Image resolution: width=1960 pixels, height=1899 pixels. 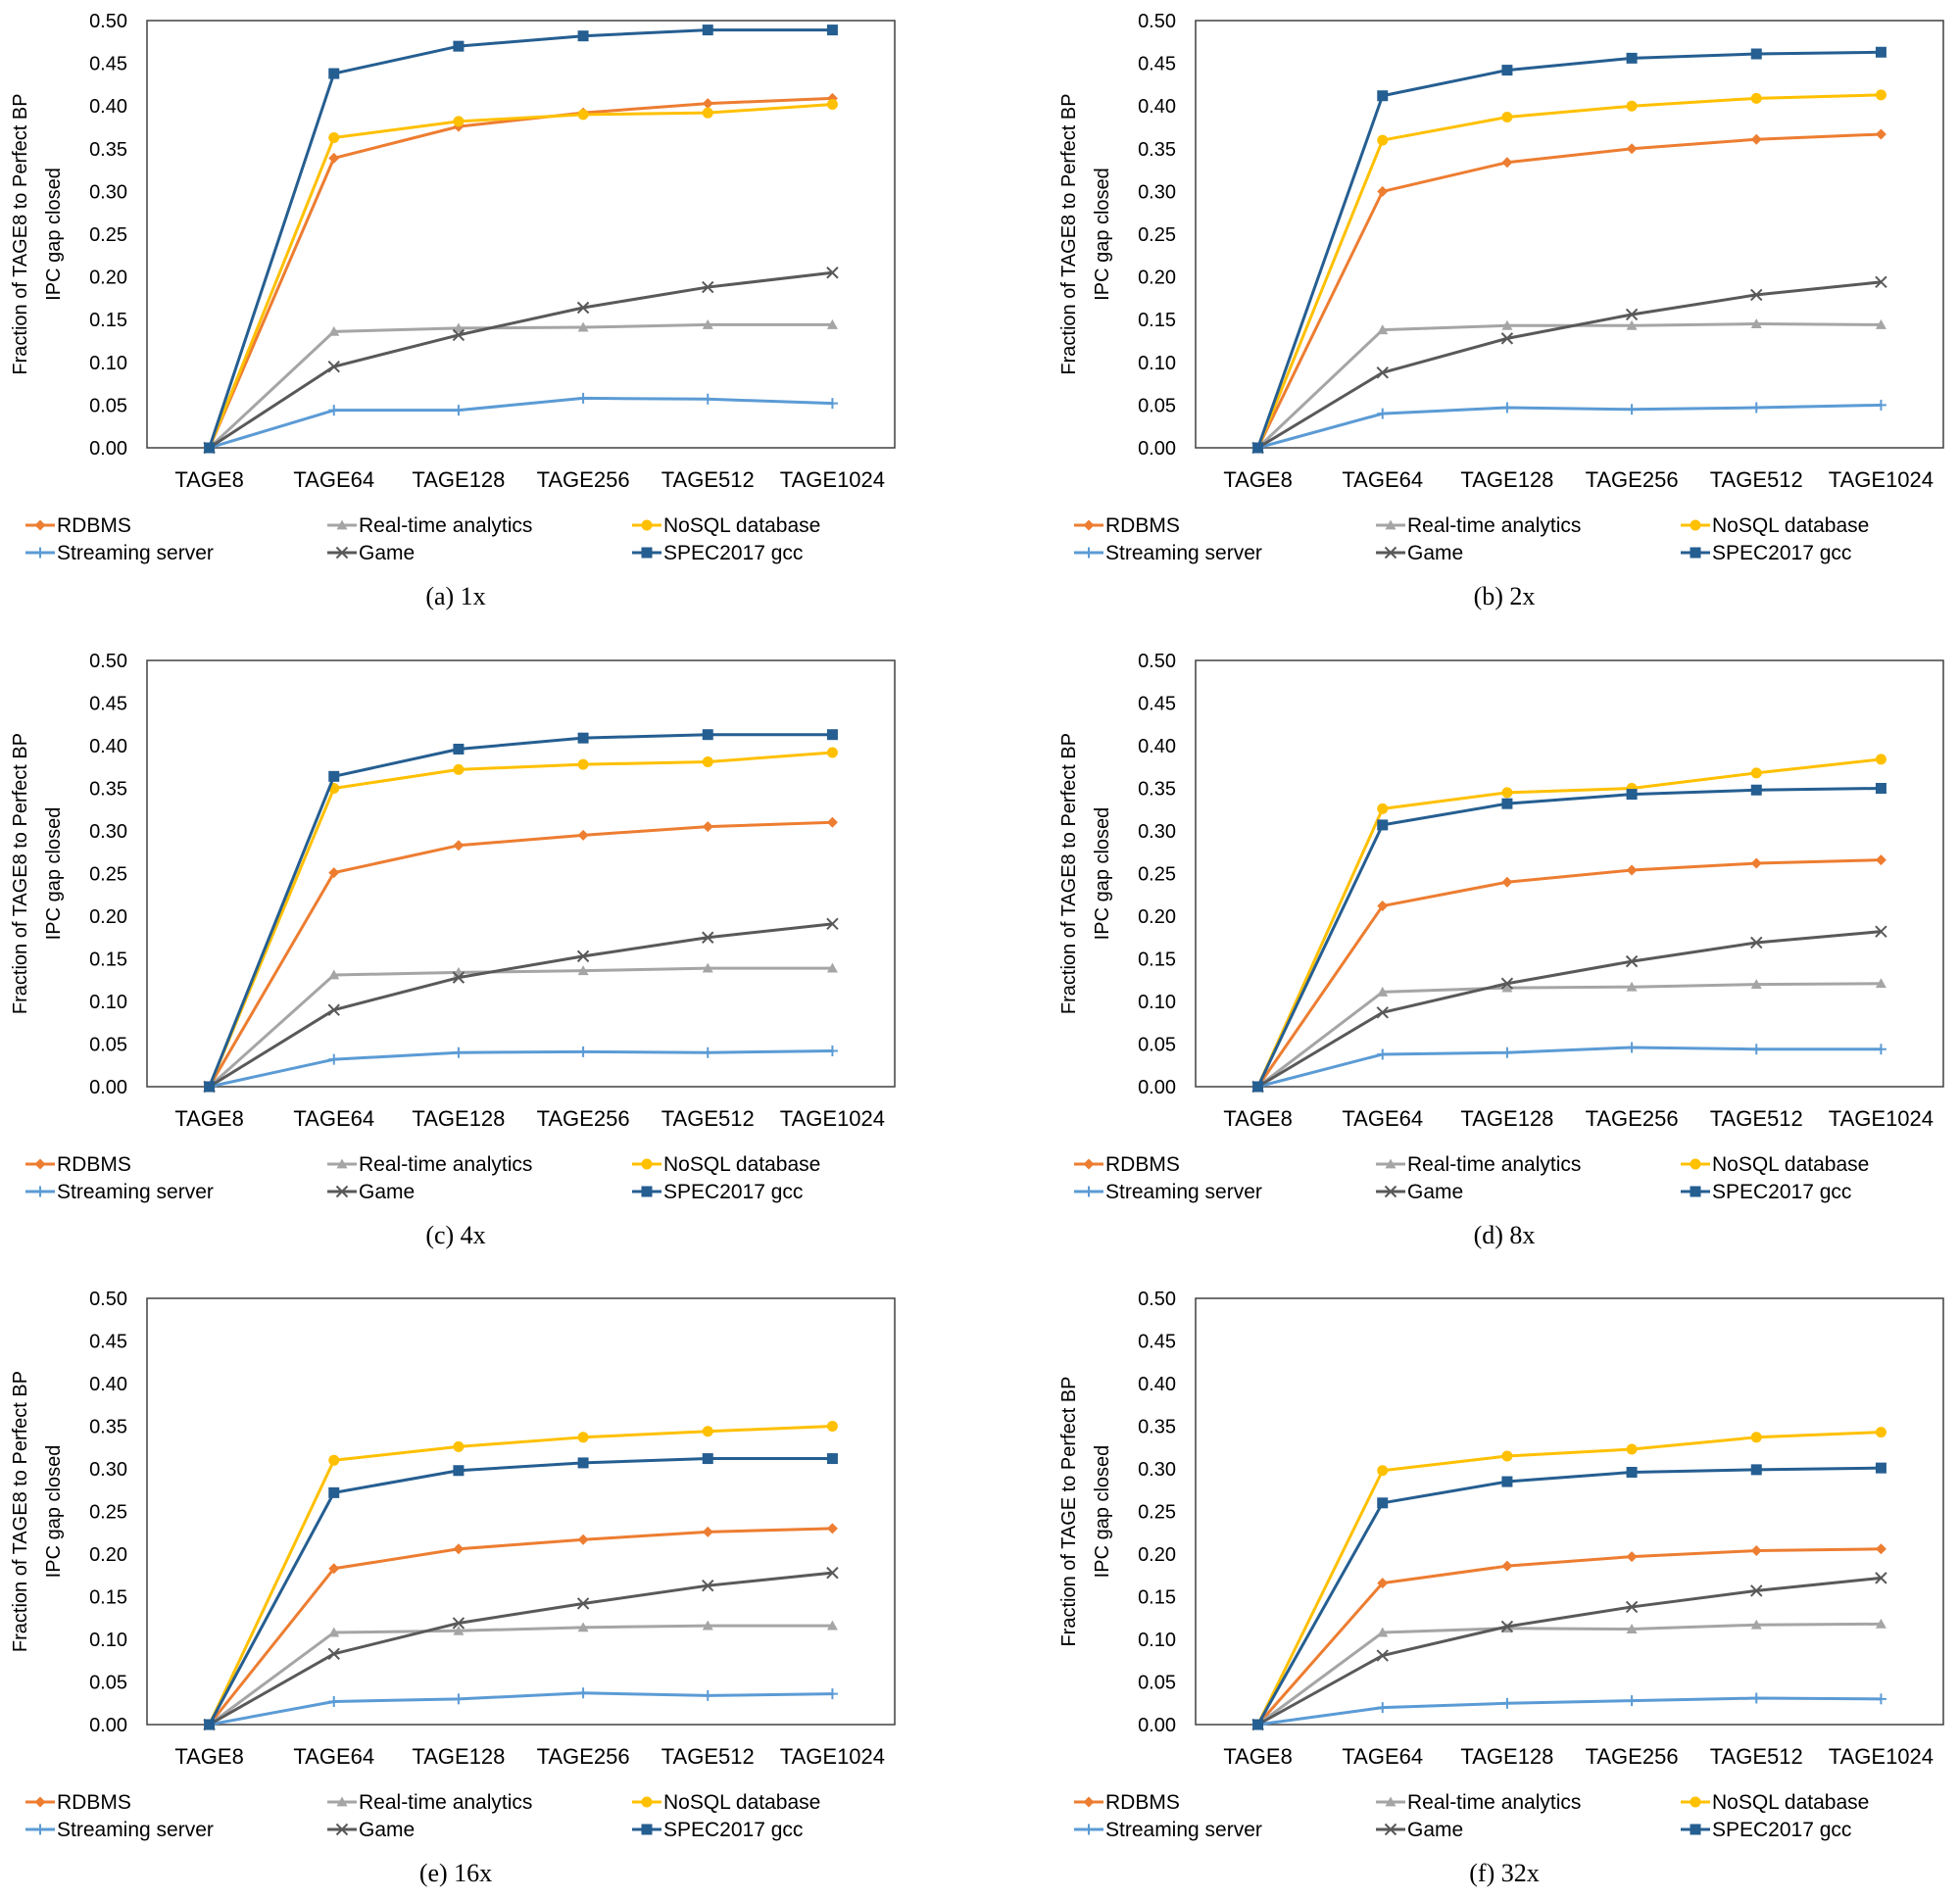 I want to click on series-nosql-database, so click(x=1569, y=1578).